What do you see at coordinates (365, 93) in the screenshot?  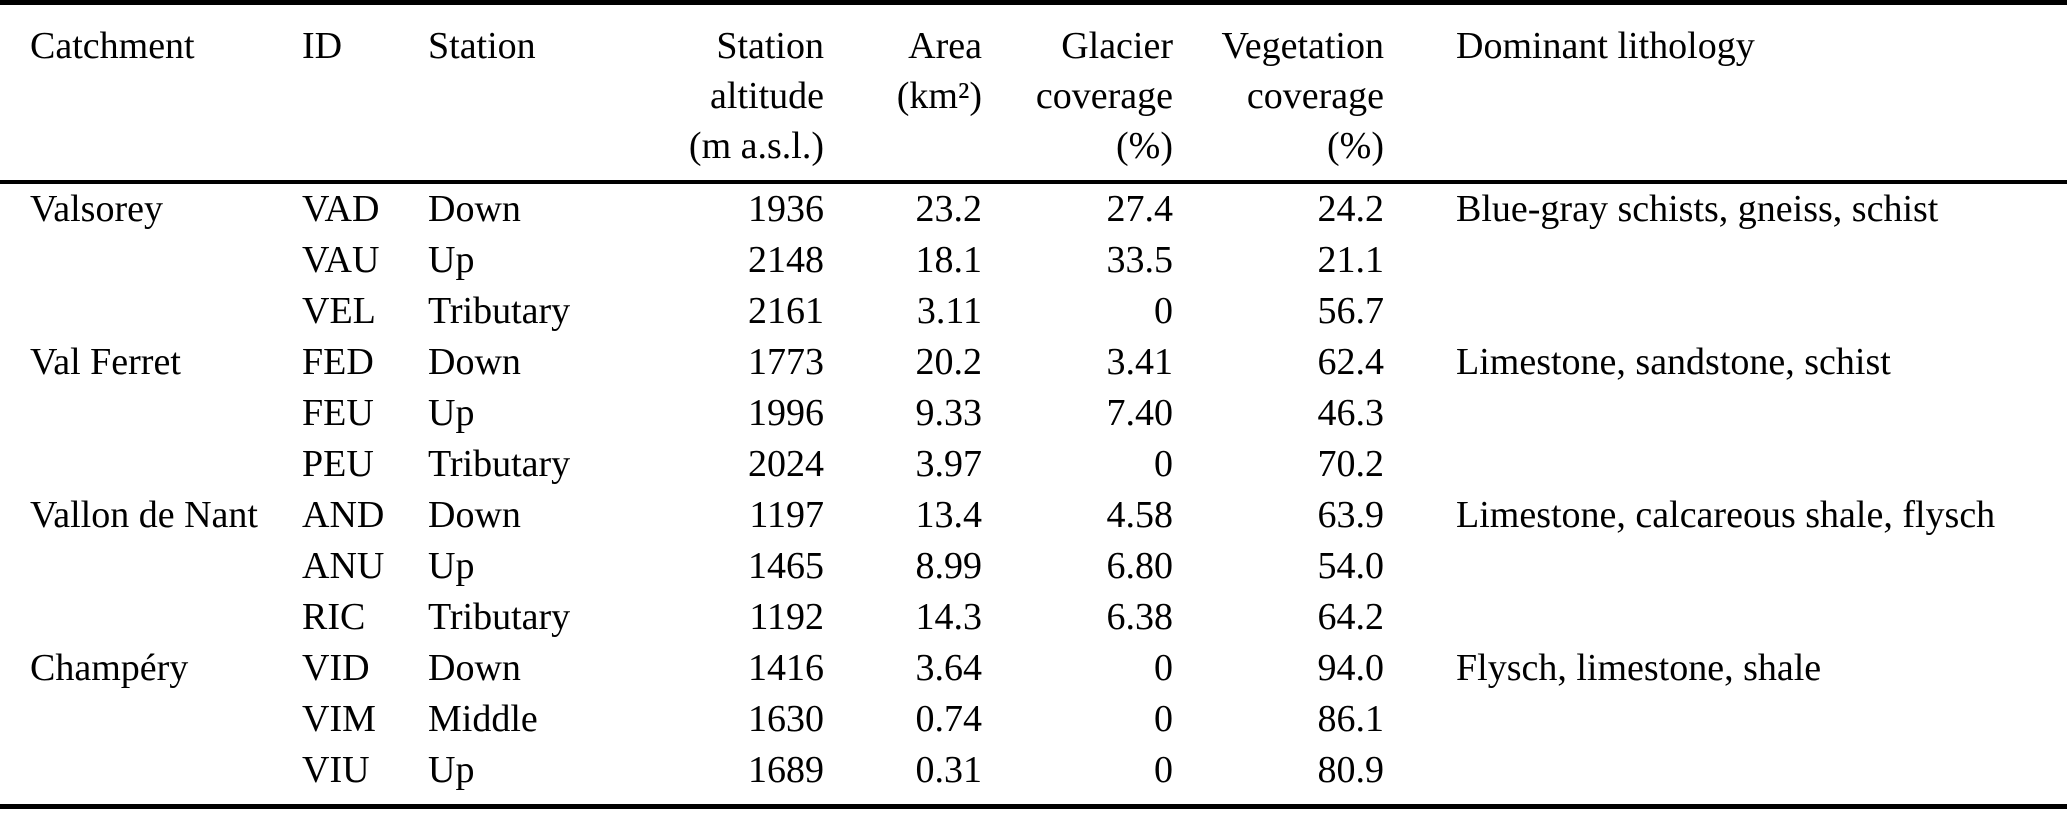 I see `column-header-station_id: ID` at bounding box center [365, 93].